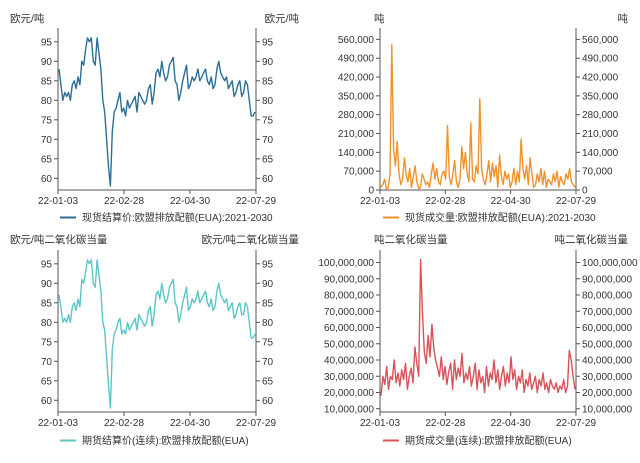  Describe the element at coordinates (268, 159) in the screenshot. I see `c1-ytick-right: 65` at that location.